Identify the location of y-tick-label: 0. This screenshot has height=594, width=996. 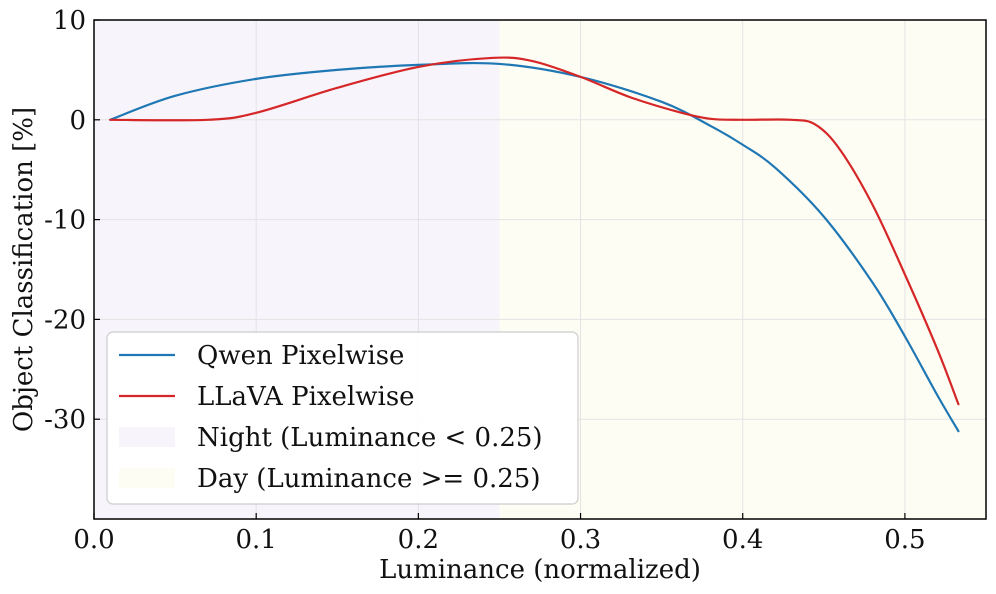
(77, 121).